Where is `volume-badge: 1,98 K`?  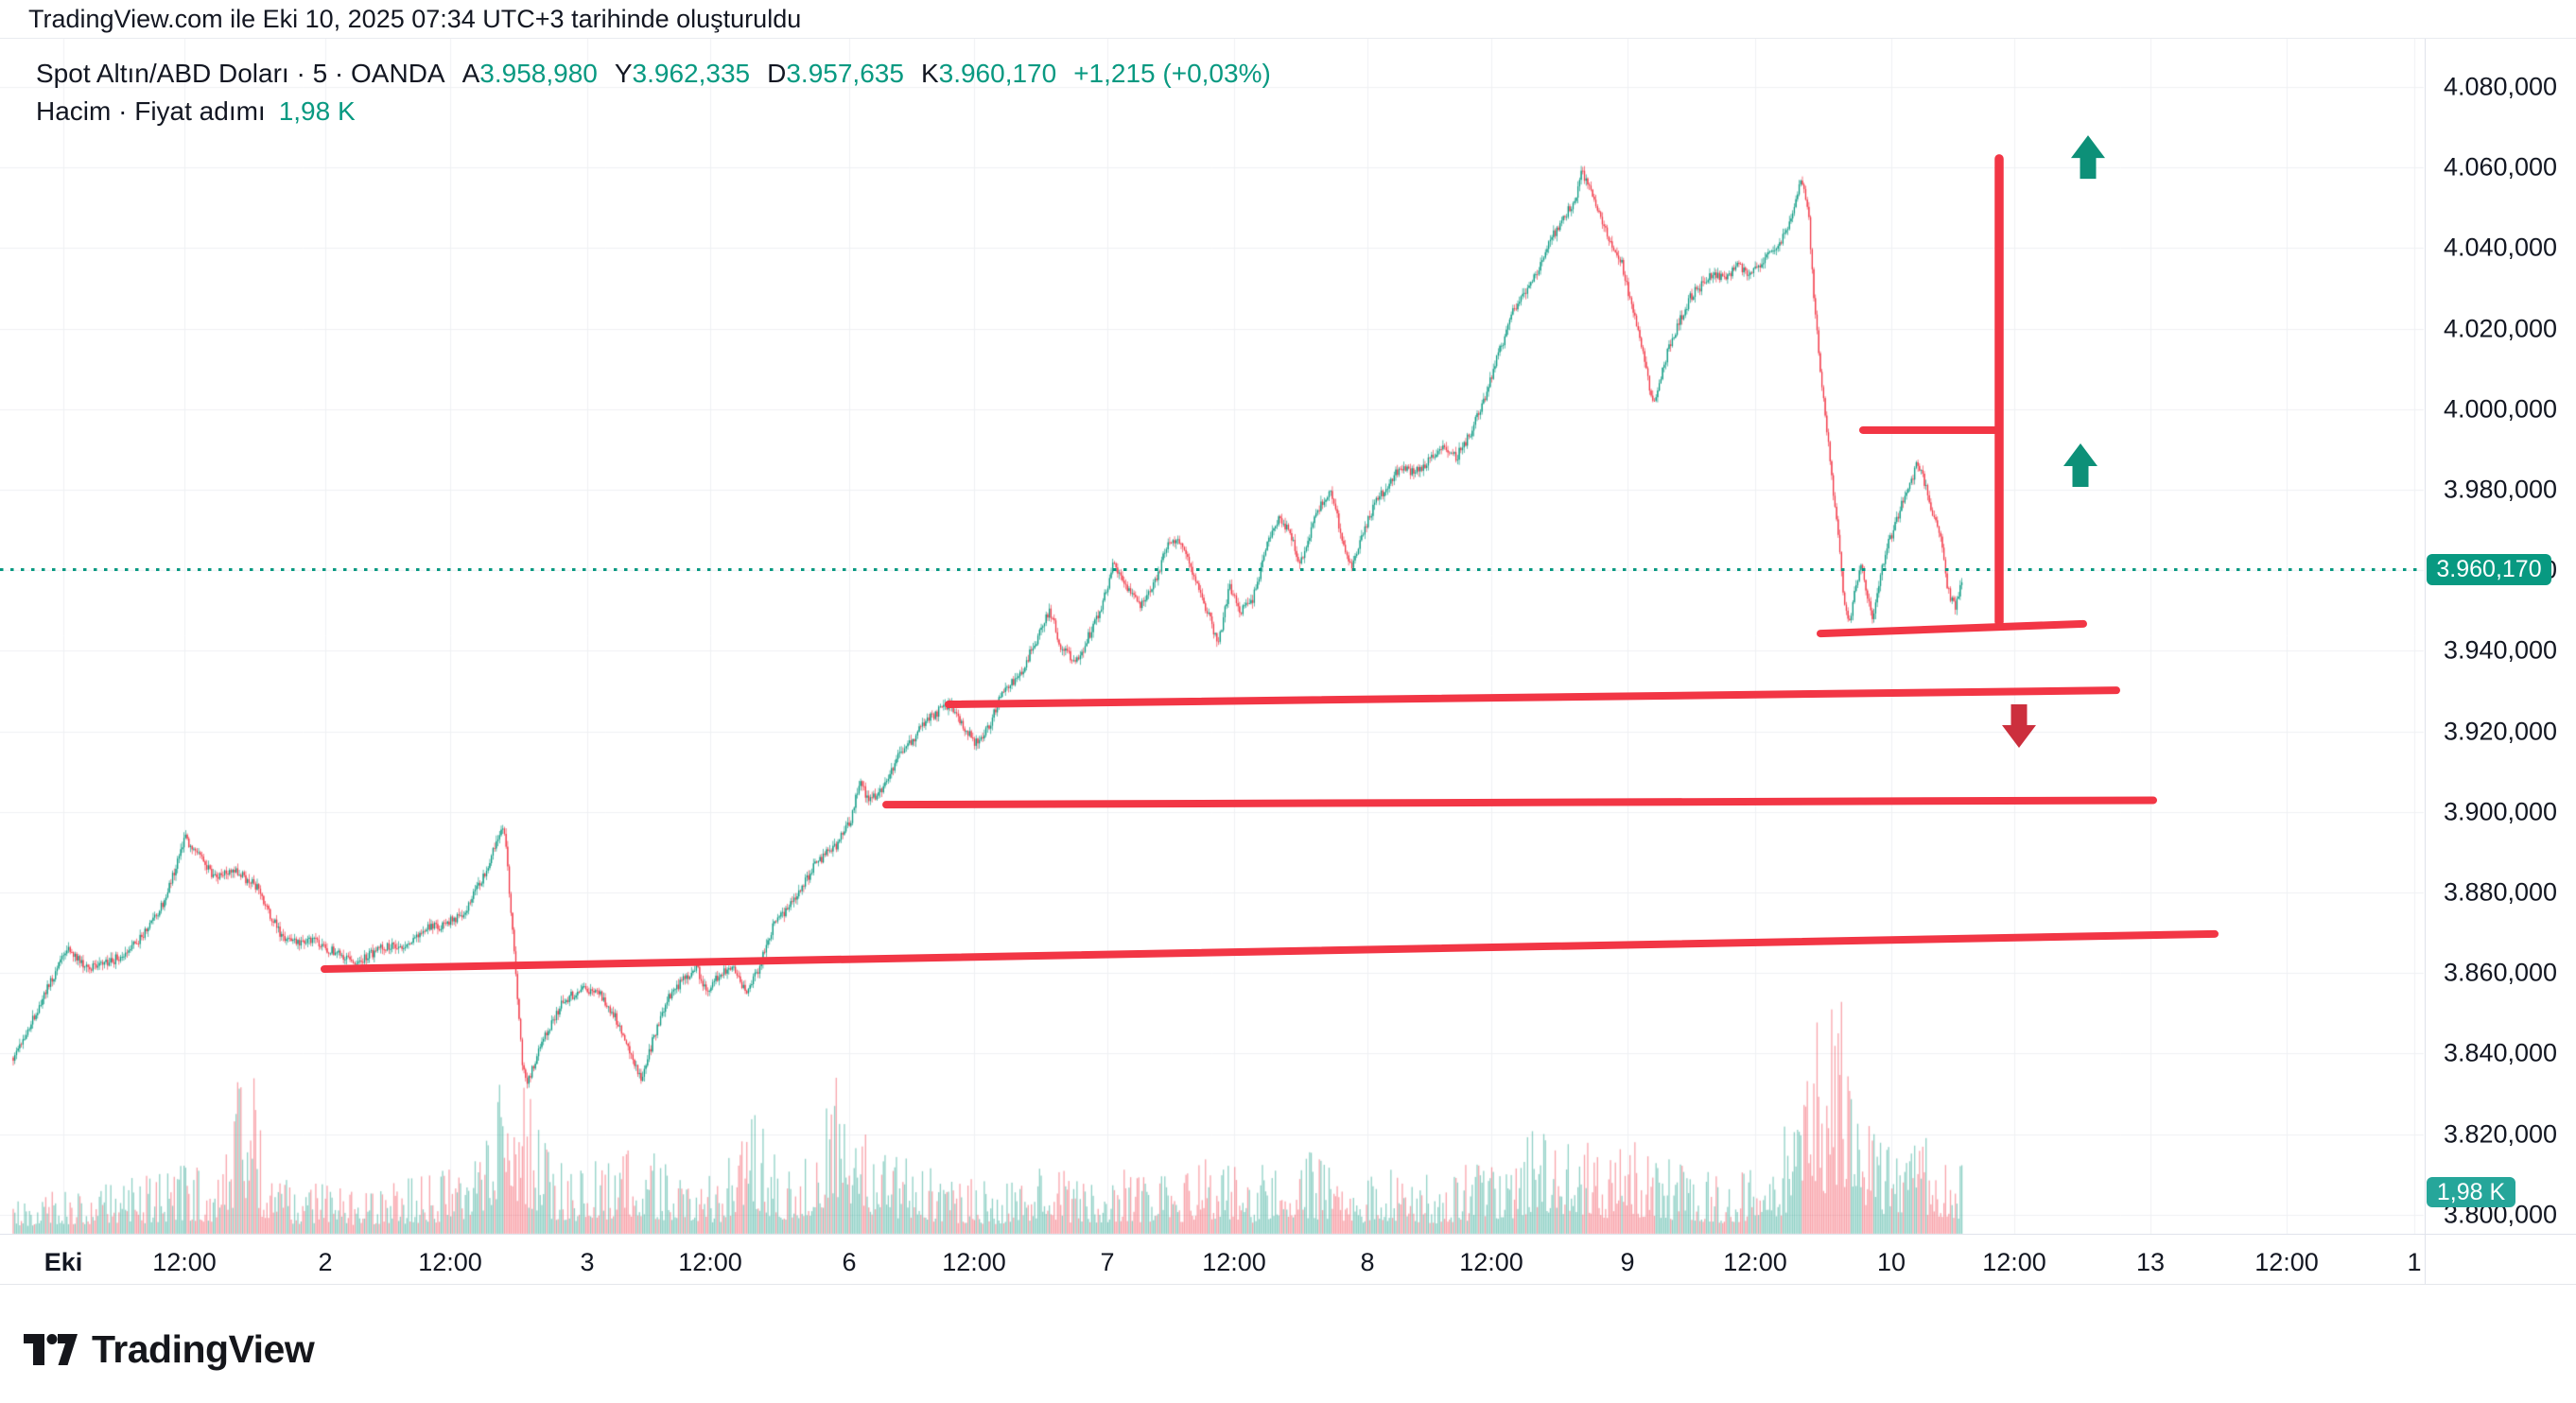
volume-badge: 1,98 K is located at coordinates (2471, 1192).